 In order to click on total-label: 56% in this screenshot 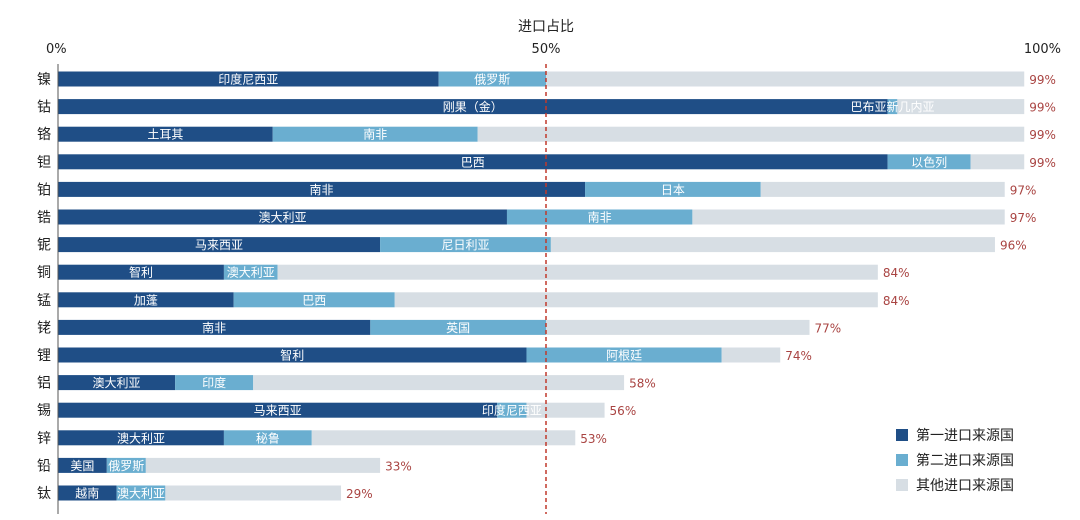, I will do `click(623, 411)`.